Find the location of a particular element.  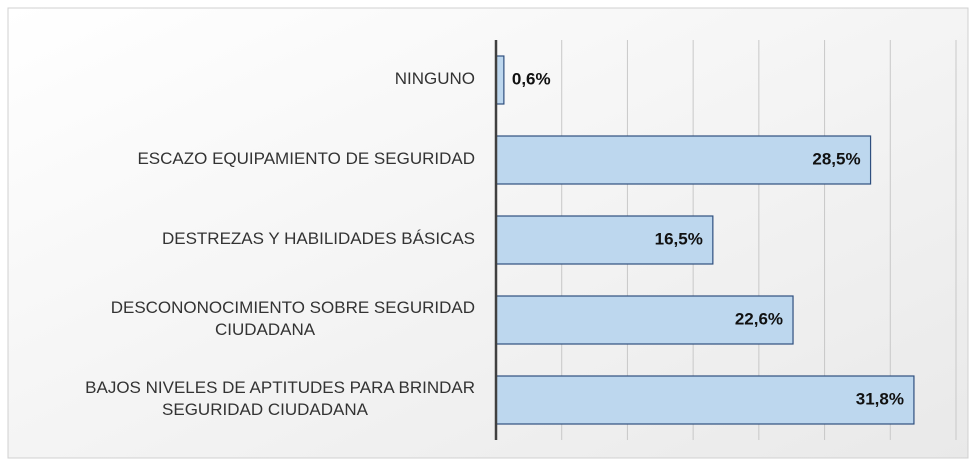

y-tick-label: DESTREZAS Y HABILIDADES BÁSICAS is located at coordinates (318, 238).